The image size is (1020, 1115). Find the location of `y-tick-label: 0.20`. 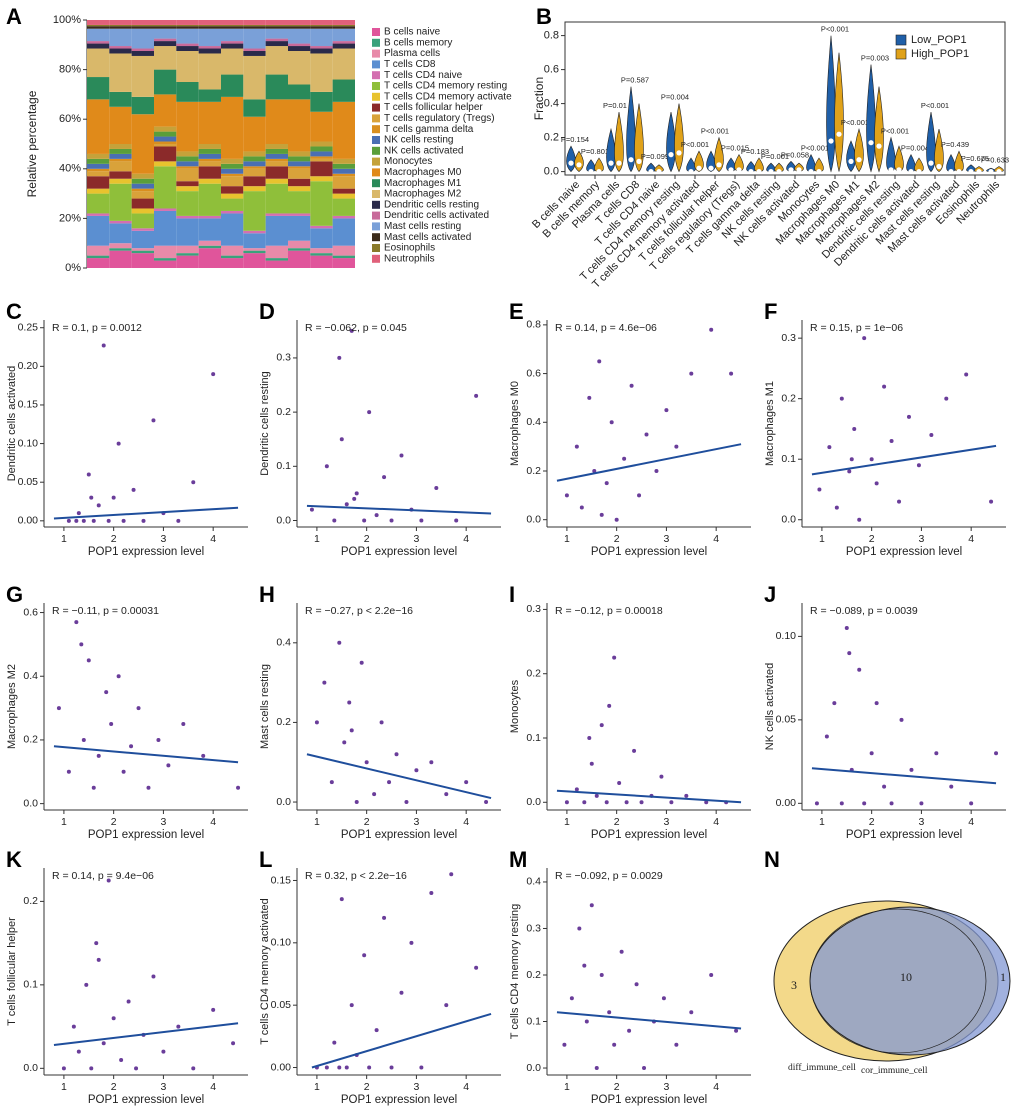

y-tick-label: 0.20 is located at coordinates (28, 366).